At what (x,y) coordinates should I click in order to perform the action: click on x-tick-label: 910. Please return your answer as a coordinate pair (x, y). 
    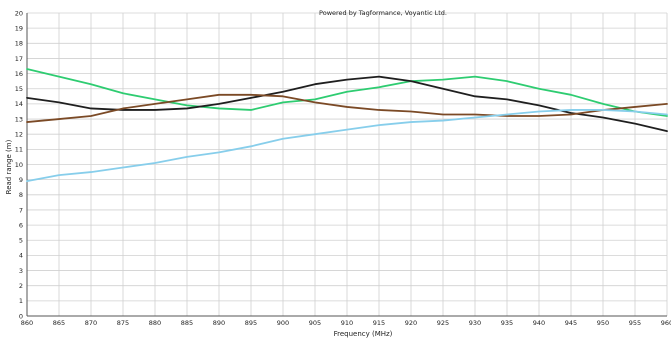
    Looking at the image, I should click on (347, 323).